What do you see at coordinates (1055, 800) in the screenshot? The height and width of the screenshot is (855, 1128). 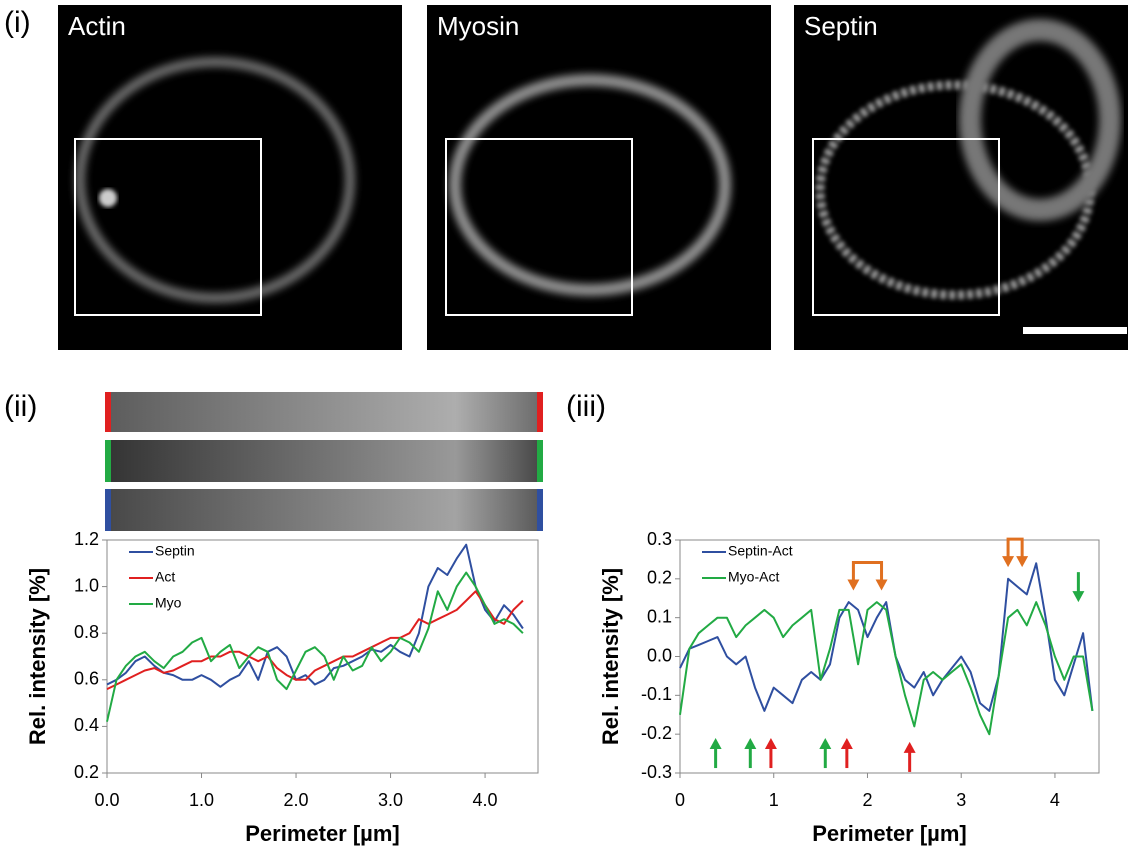 I see `x-tick-label: 4` at bounding box center [1055, 800].